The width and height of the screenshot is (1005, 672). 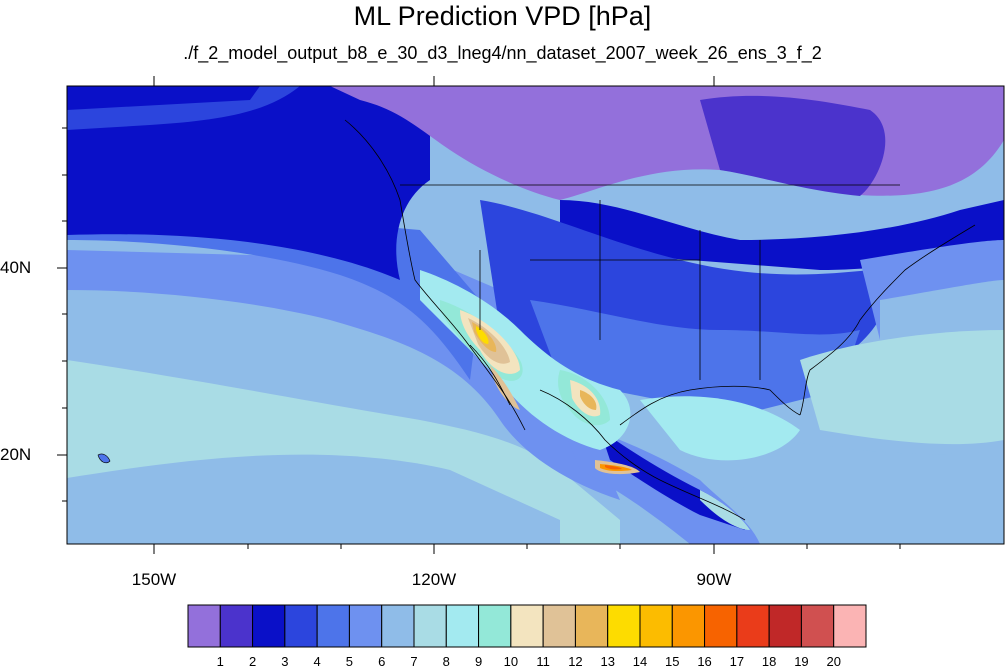 What do you see at coordinates (220, 661) in the screenshot?
I see `colorbar-tick-label: 1` at bounding box center [220, 661].